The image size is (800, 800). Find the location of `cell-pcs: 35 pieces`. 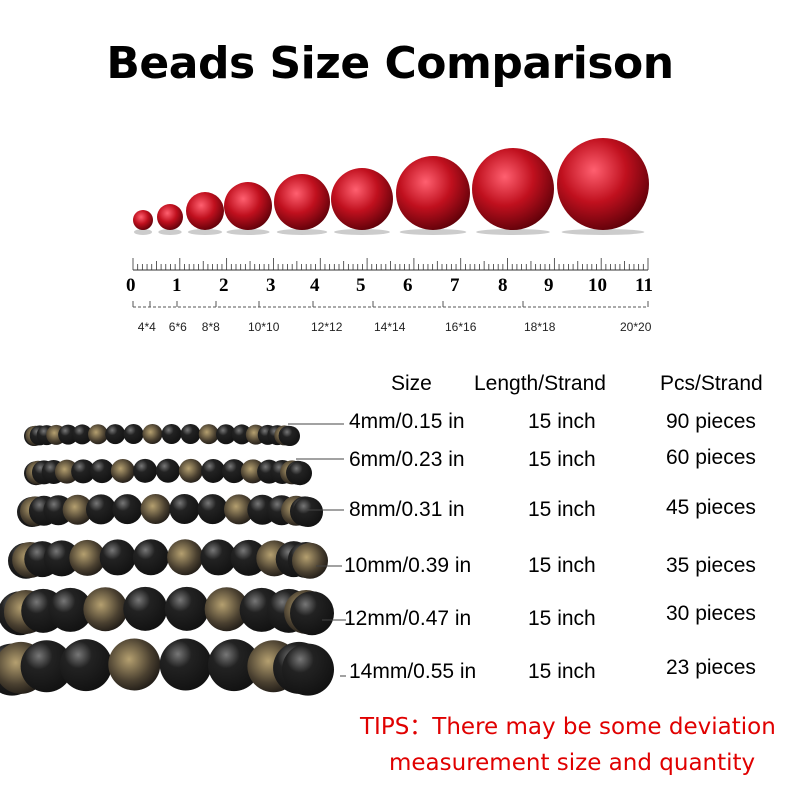

cell-pcs: 35 pieces is located at coordinates (711, 565).